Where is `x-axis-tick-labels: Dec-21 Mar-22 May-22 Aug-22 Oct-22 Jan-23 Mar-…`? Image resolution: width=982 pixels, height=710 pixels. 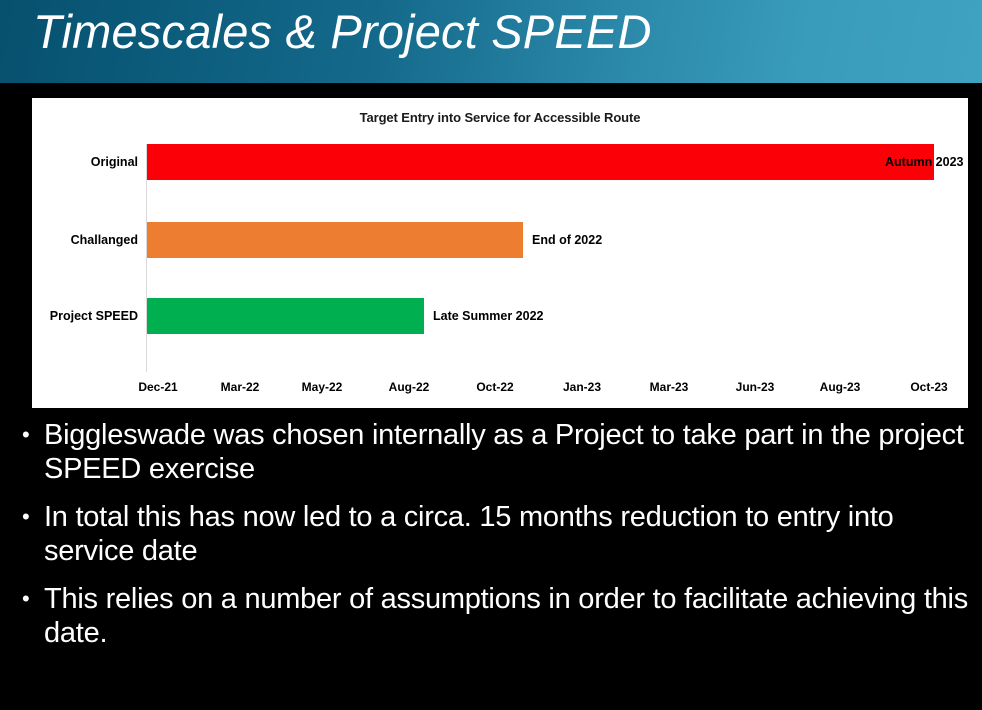
x-axis-tick-labels: Dec-21 Mar-22 May-22 Aug-22 Oct-22 Jan-23 Mar-… is located at coordinates (552, 390).